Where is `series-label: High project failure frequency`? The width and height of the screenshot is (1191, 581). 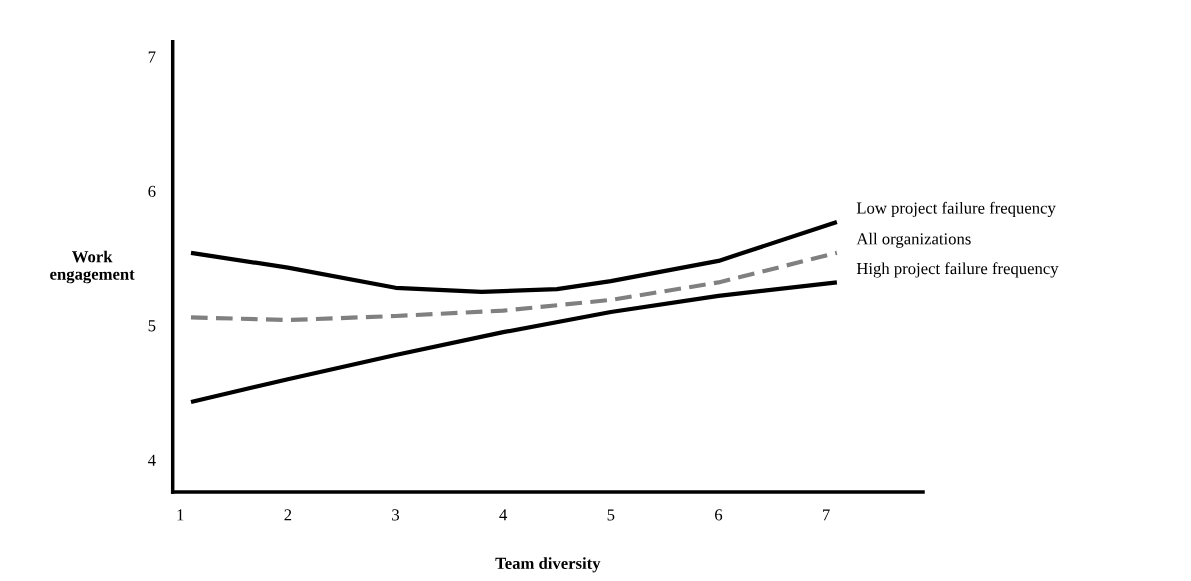 series-label: High project failure frequency is located at coordinates (957, 270).